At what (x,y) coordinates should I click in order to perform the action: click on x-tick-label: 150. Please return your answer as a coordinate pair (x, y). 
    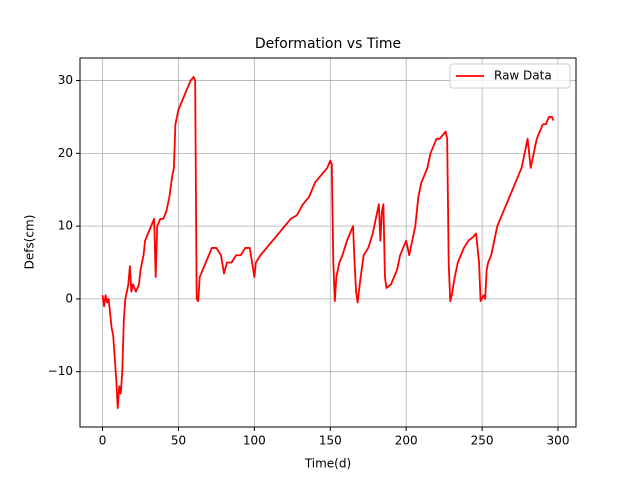
    Looking at the image, I should click on (330, 441).